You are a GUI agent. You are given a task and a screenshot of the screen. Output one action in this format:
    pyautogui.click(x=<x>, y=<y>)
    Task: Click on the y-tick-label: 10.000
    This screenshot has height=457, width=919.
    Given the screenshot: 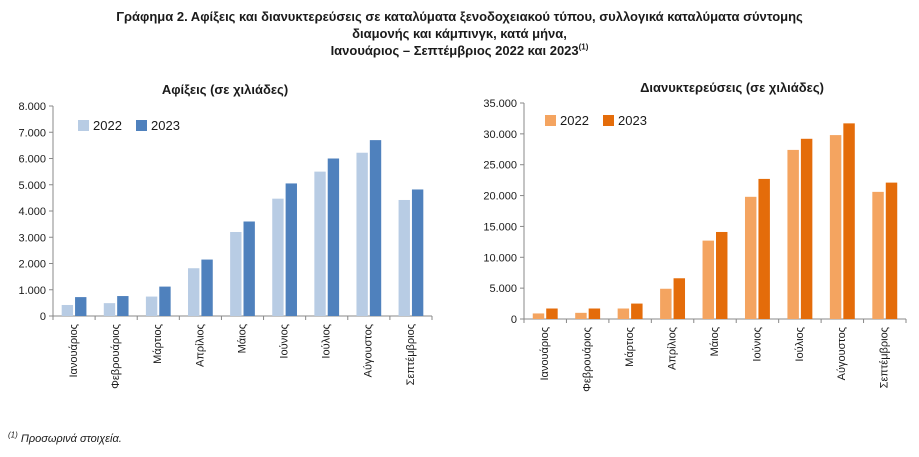 What is the action you would take?
    pyautogui.click(x=500, y=258)
    